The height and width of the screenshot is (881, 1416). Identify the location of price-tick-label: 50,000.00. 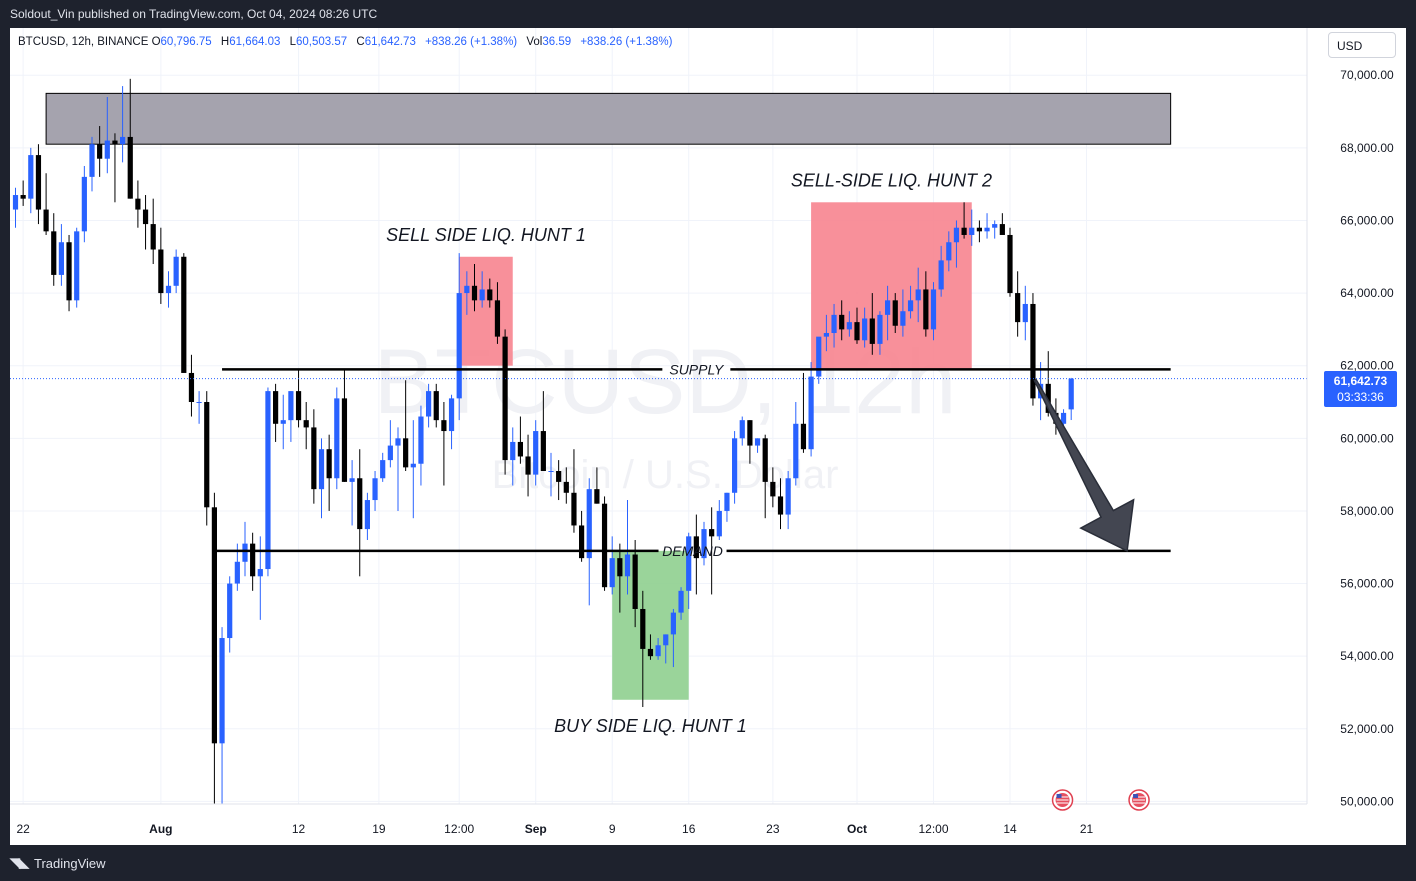
(1367, 801).